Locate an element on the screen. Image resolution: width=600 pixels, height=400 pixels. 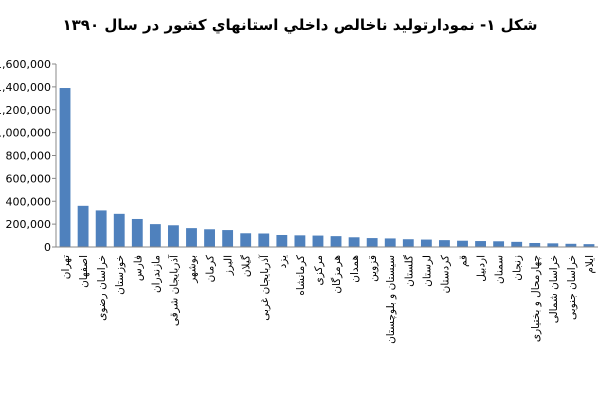
y-tick-label: 600,000 is located at coordinates (29, 178).